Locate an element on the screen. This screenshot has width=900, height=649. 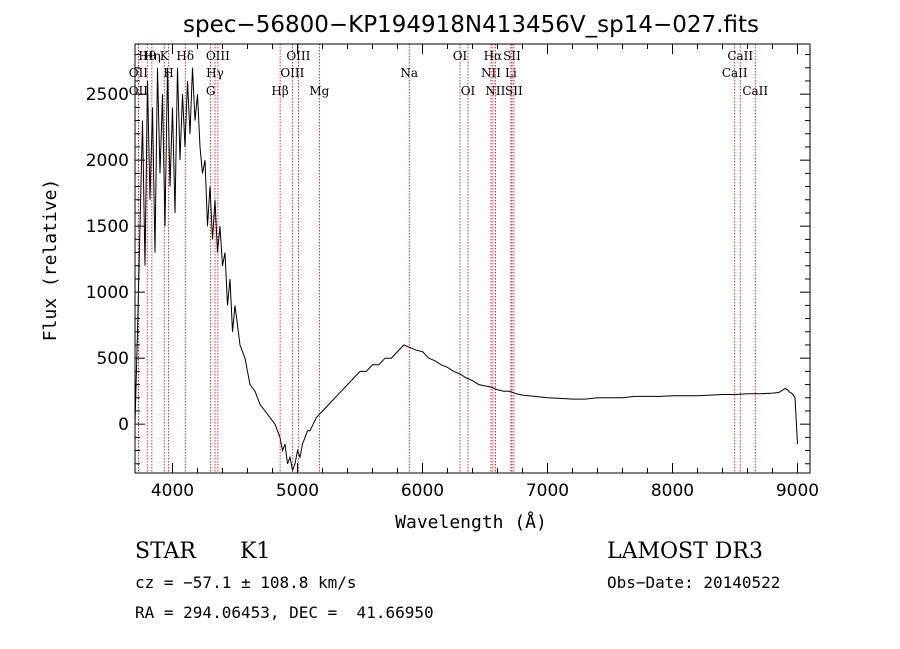
line-marker-label: Hη is located at coordinates (152, 56).